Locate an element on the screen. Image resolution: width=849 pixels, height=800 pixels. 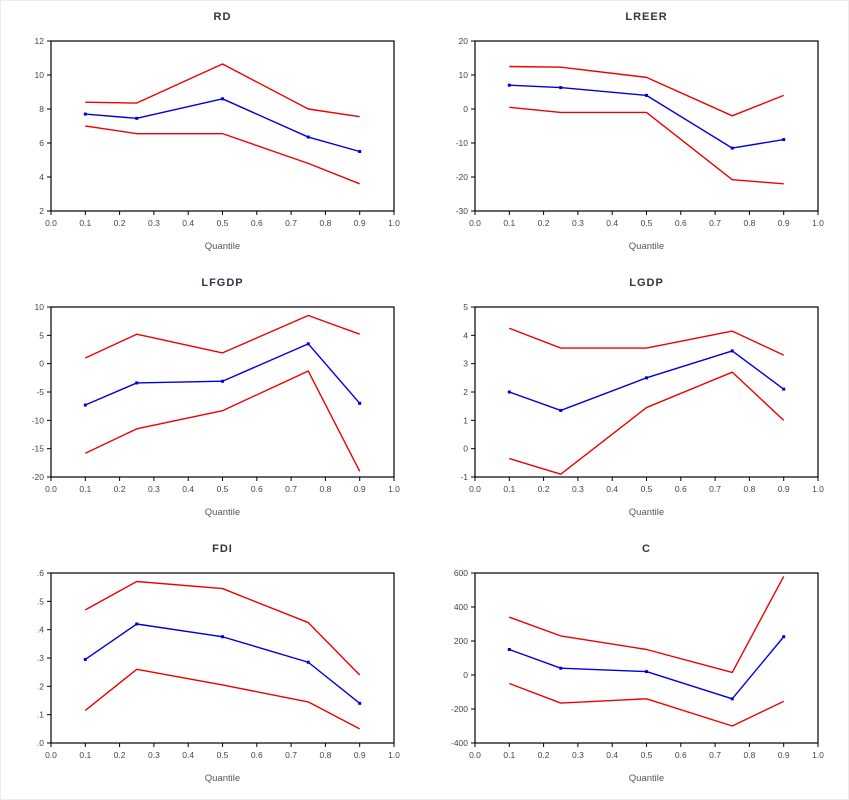
svg-text: 400 is located at coordinates (461, 607).